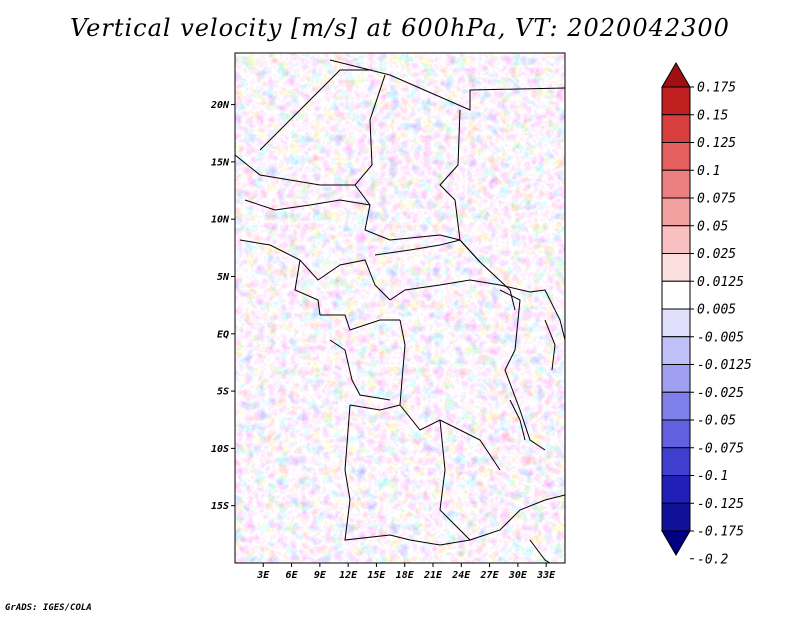  Describe the element at coordinates (724, 365) in the screenshot. I see `colorbar-label: -0.0125` at that location.